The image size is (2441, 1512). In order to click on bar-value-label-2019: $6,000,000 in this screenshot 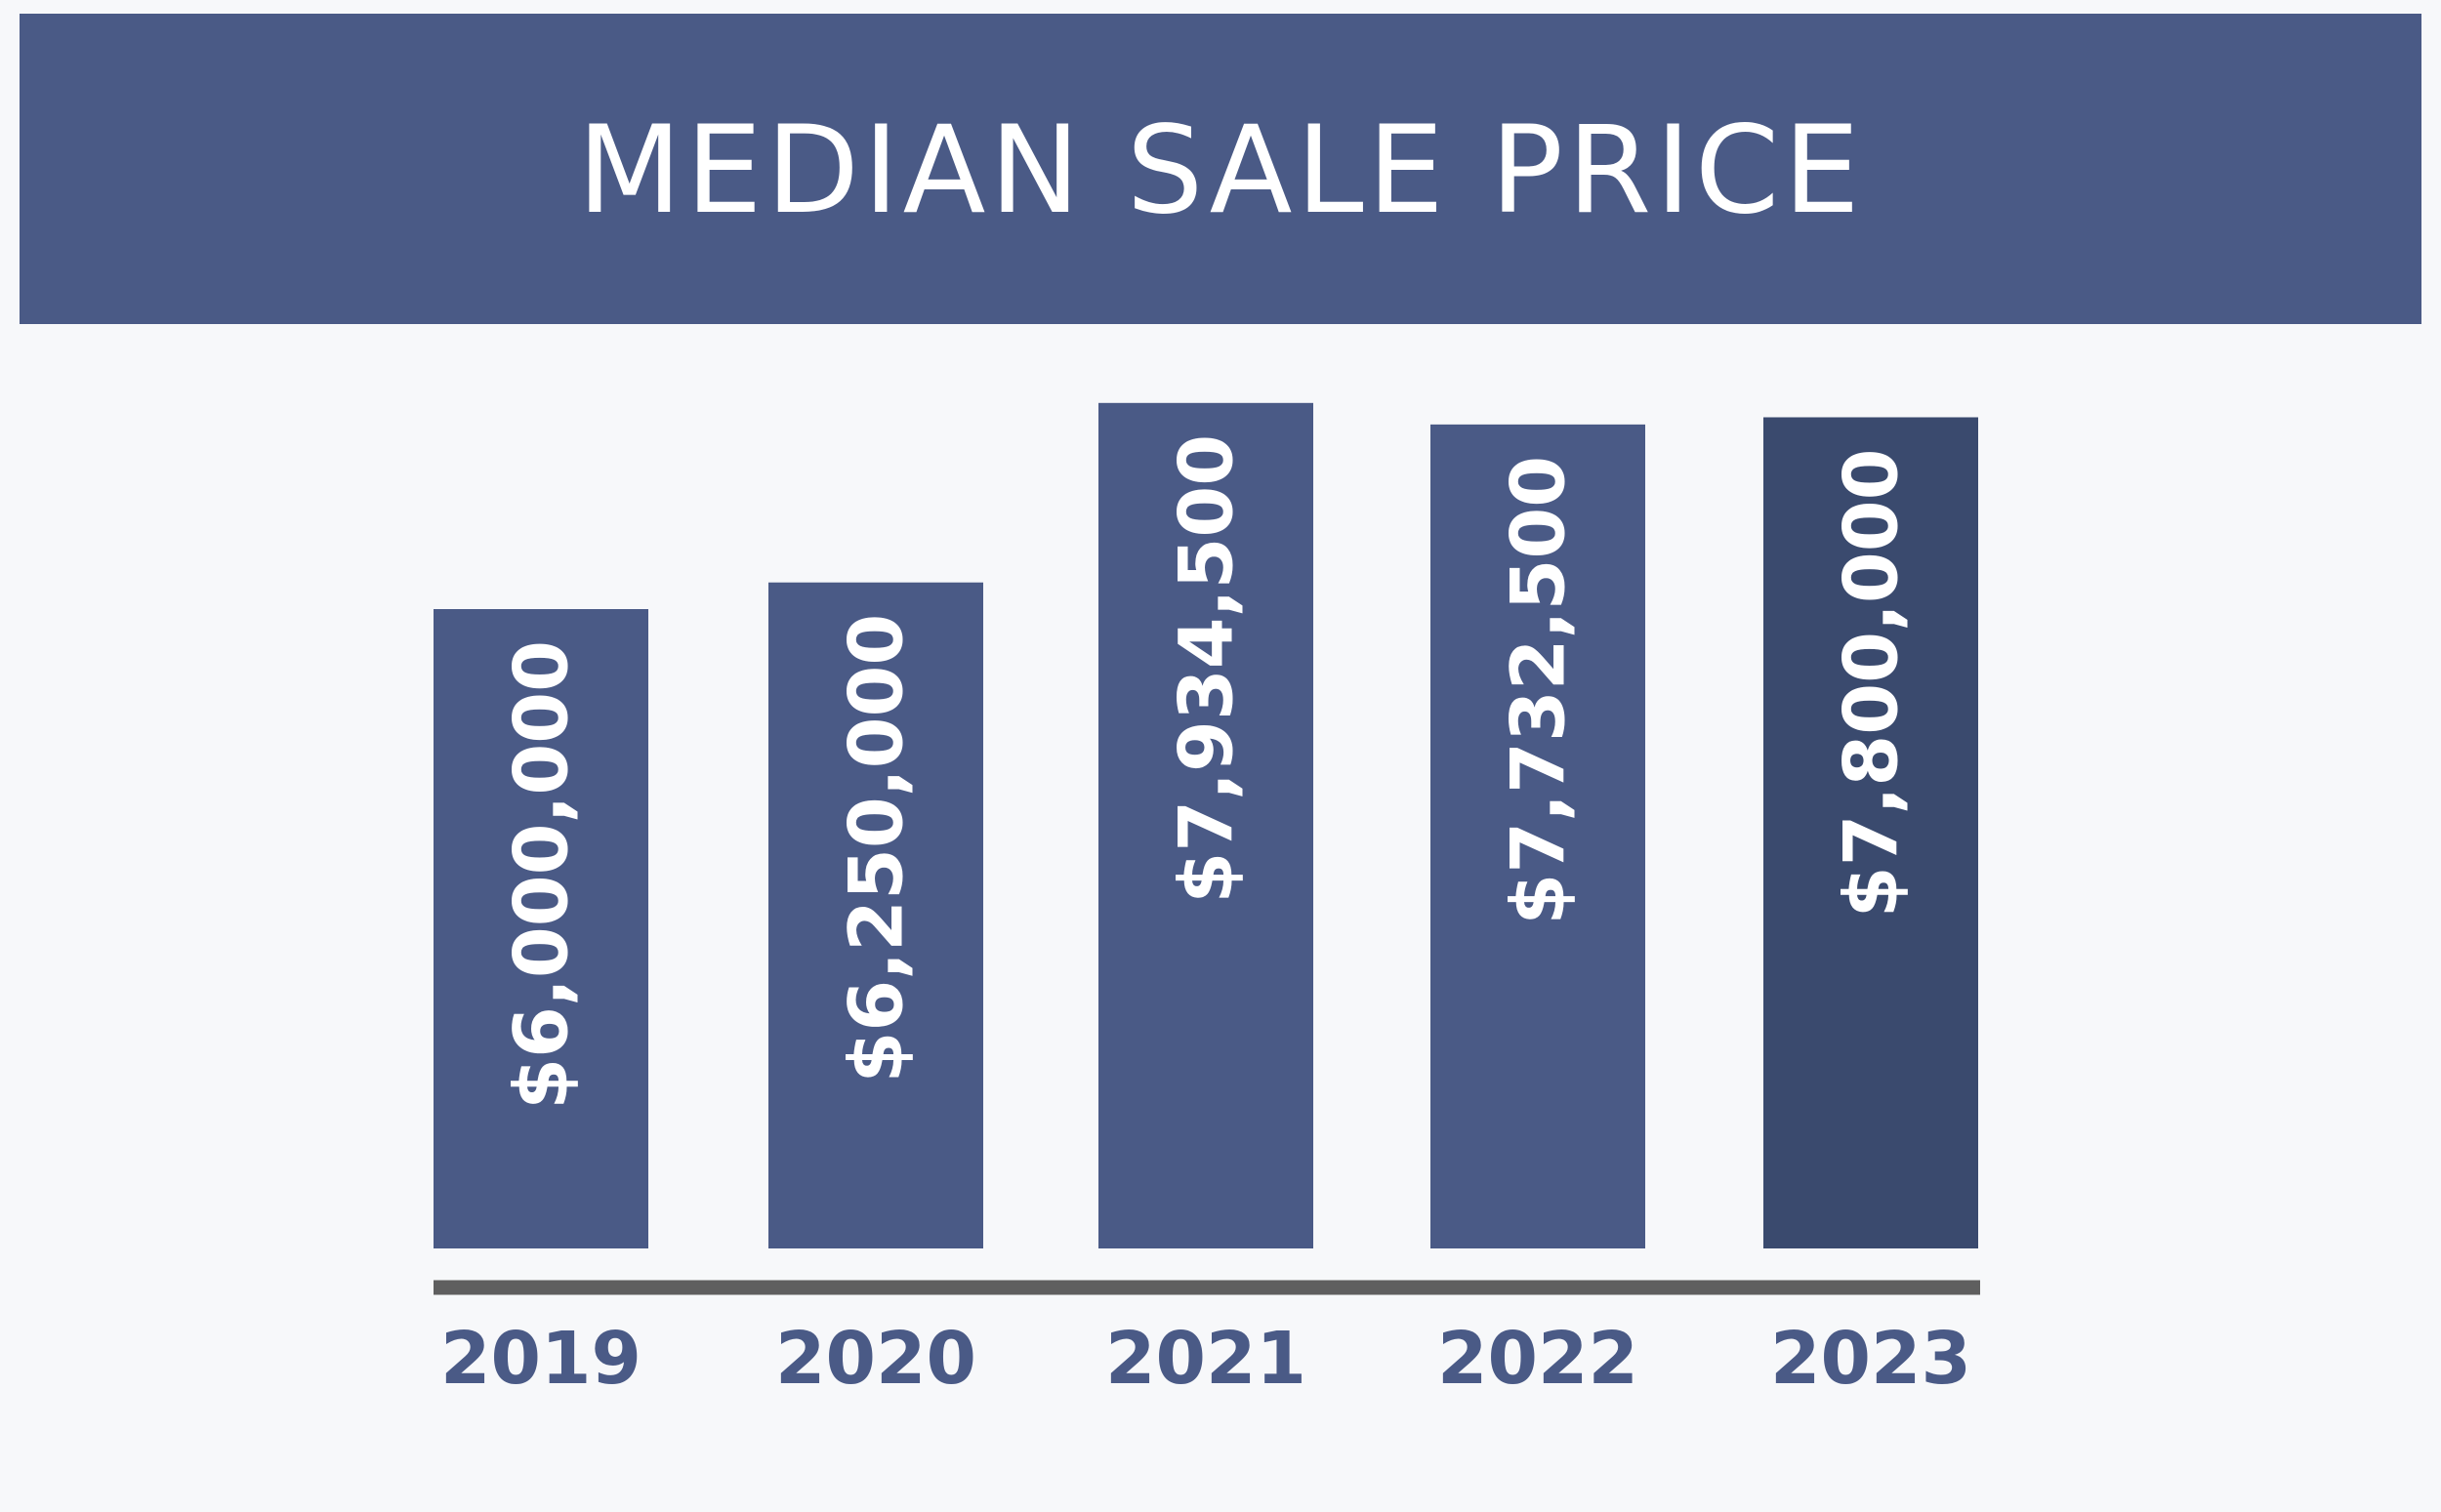, I will do `click(542, 875)`.